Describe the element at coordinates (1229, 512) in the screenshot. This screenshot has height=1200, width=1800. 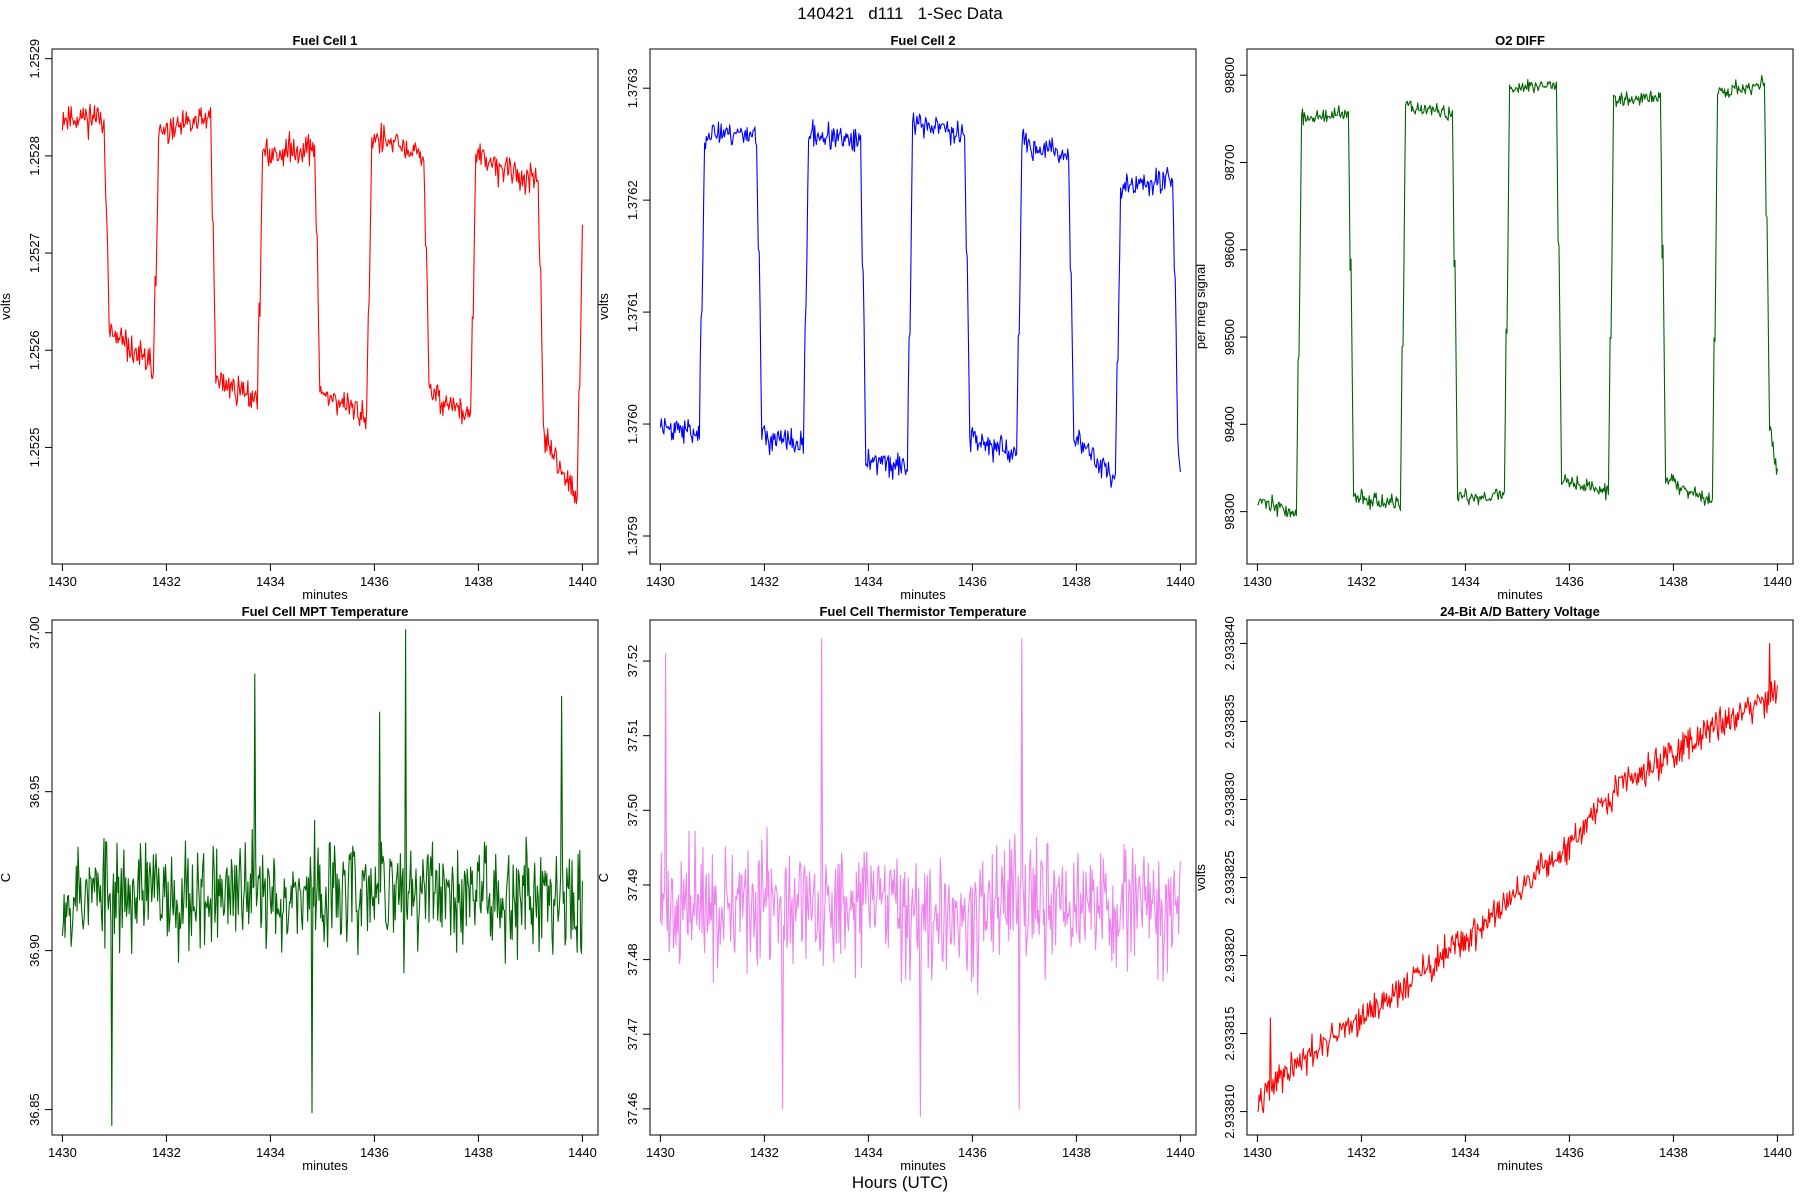
I see `y-tick-label: 98300` at that location.